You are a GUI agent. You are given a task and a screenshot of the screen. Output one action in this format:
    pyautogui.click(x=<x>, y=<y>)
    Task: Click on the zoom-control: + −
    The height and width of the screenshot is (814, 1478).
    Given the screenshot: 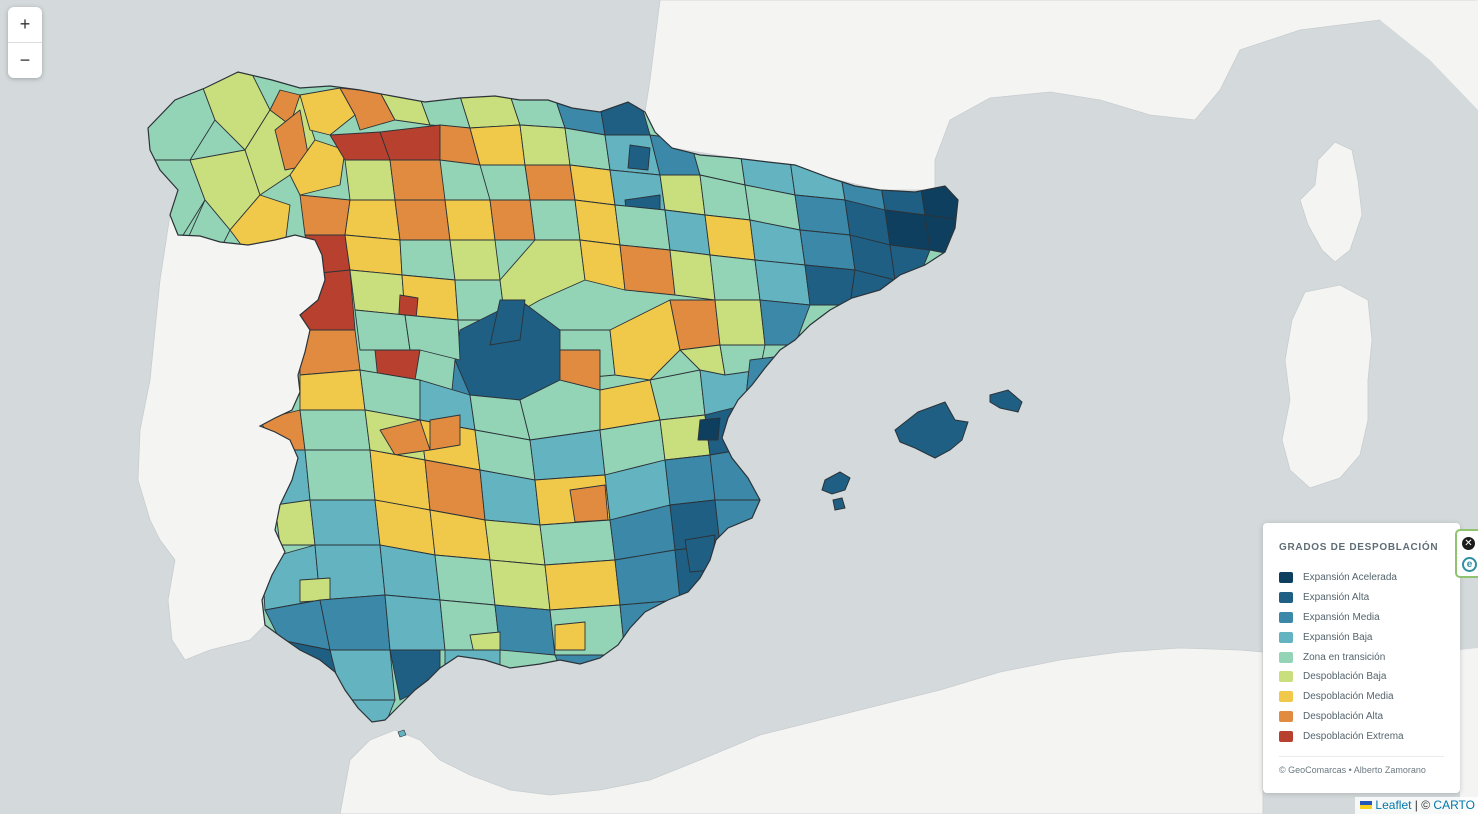 What is the action you would take?
    pyautogui.click(x=25, y=42)
    